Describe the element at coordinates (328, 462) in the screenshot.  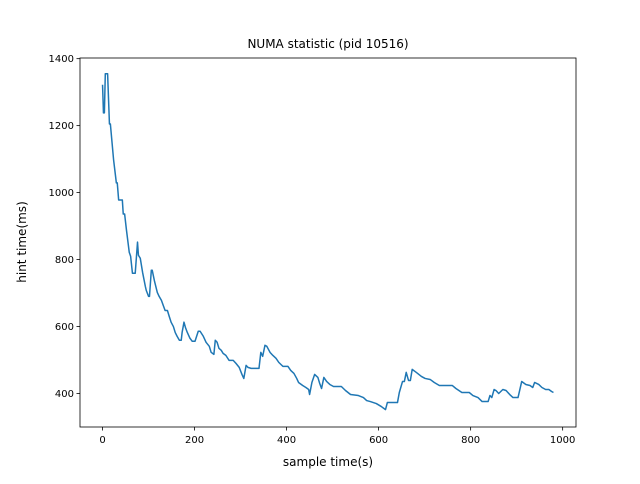
I see `x-axis-label: sample time(s)` at that location.